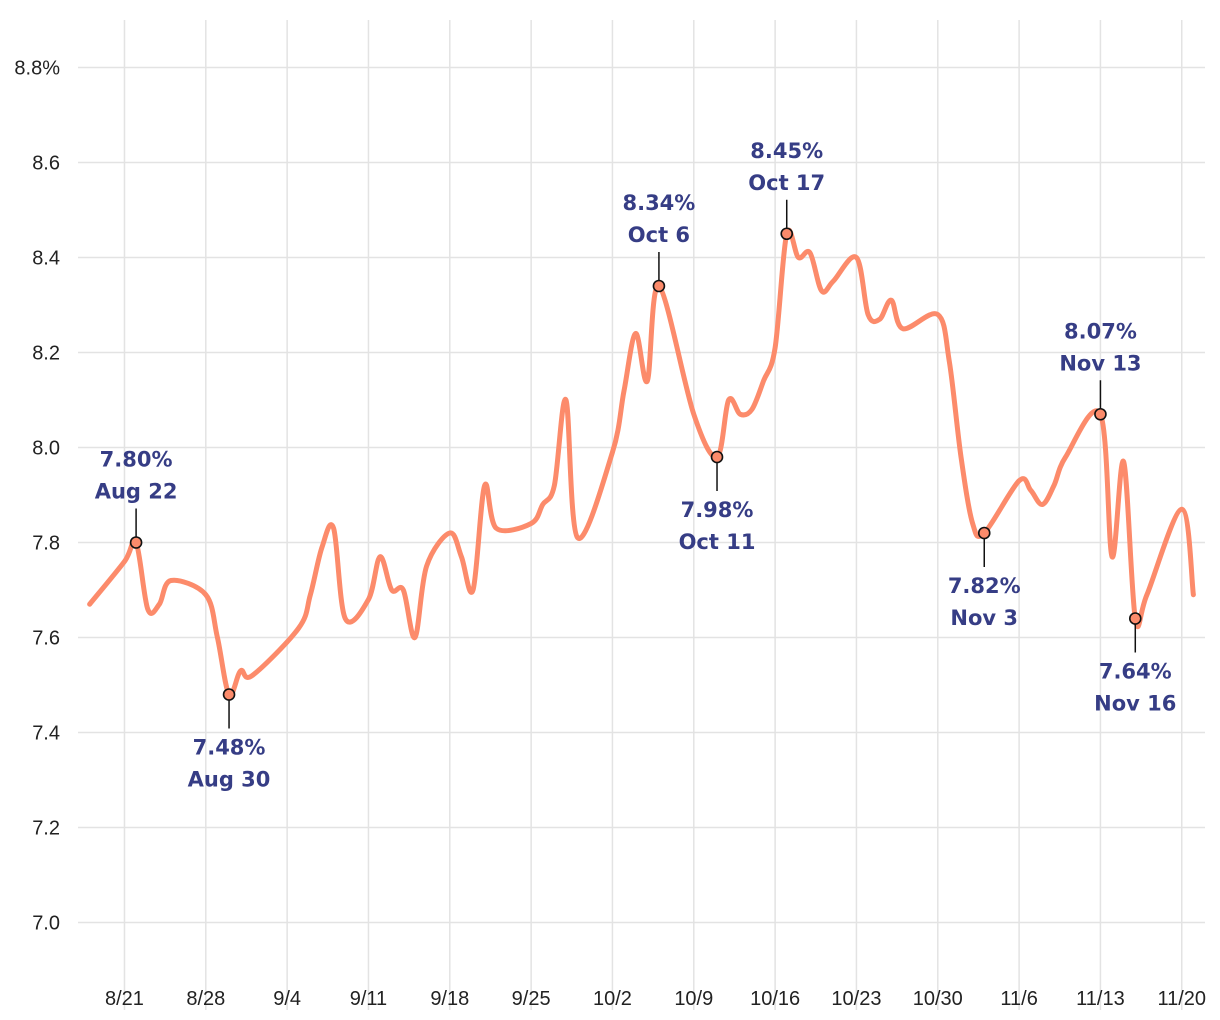 The height and width of the screenshot is (1020, 1220). What do you see at coordinates (46, 544) in the screenshot?
I see `y-tick-label: 7.8` at bounding box center [46, 544].